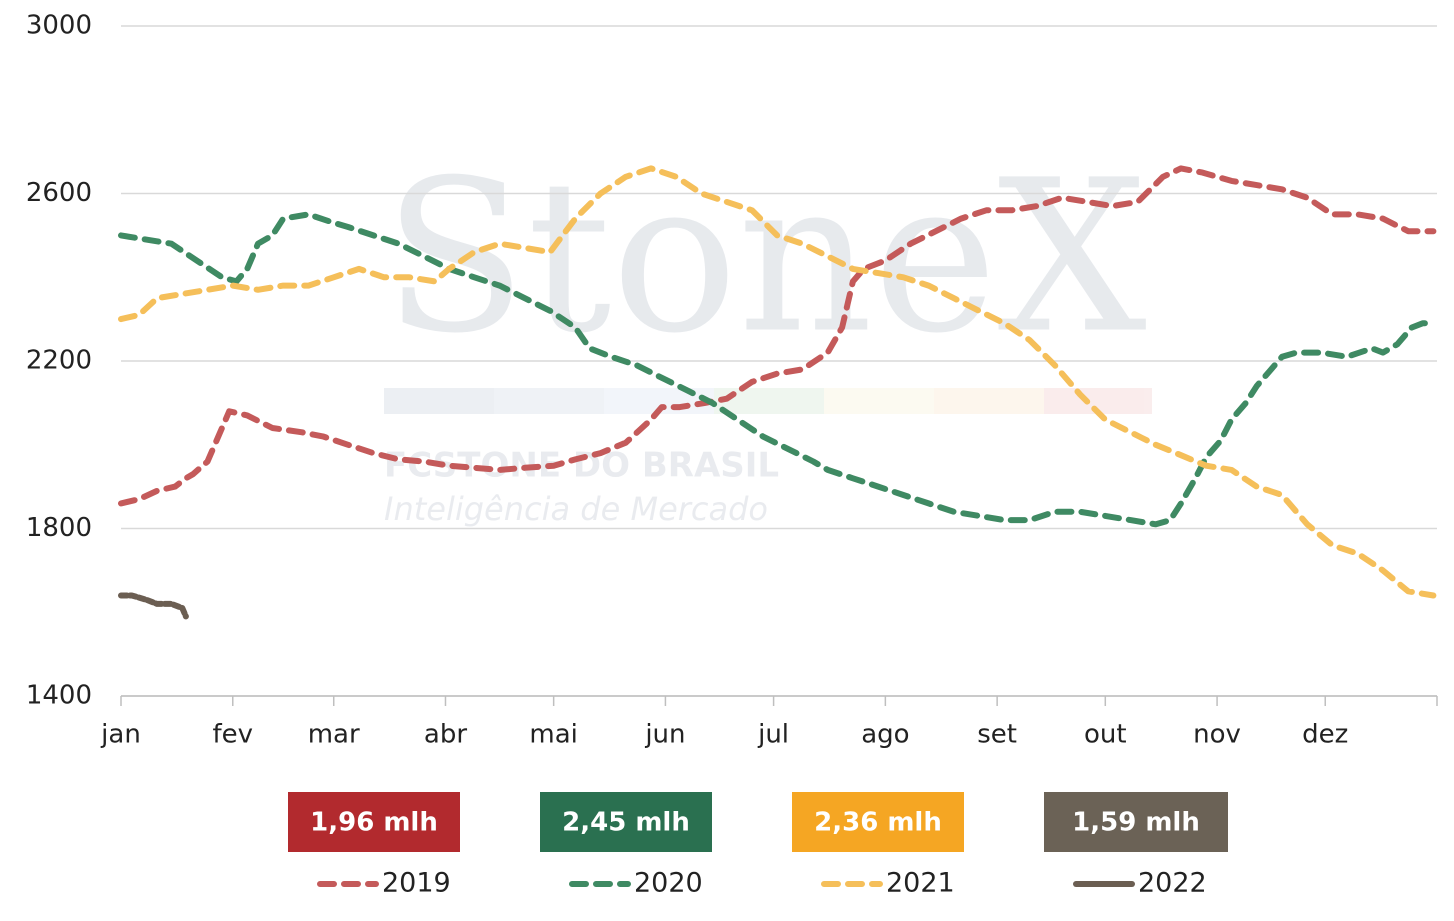 The image size is (1454, 921). Describe the element at coordinates (885, 735) in the screenshot. I see `x-tick-label: ago` at that location.